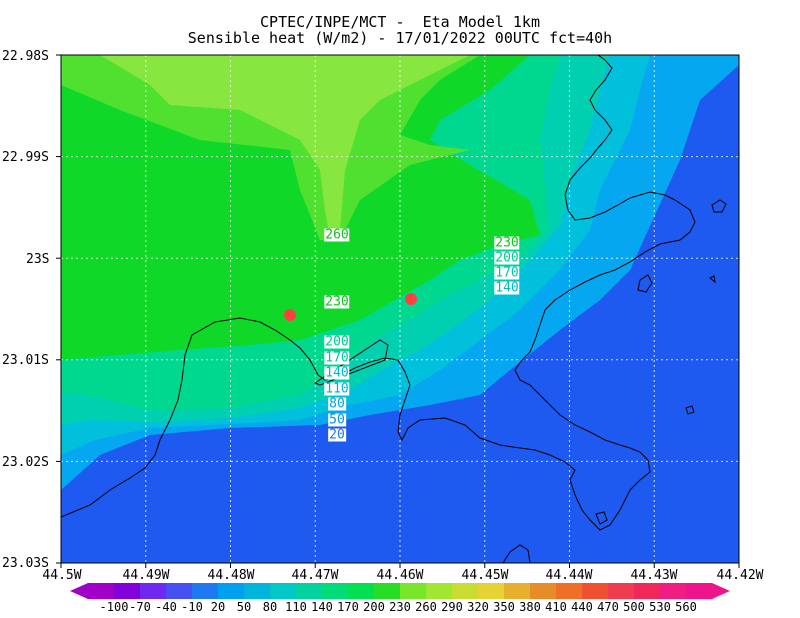 The height and width of the screenshot is (618, 800). Describe the element at coordinates (426, 607) in the screenshot. I see `colorbar-label: 260` at that location.